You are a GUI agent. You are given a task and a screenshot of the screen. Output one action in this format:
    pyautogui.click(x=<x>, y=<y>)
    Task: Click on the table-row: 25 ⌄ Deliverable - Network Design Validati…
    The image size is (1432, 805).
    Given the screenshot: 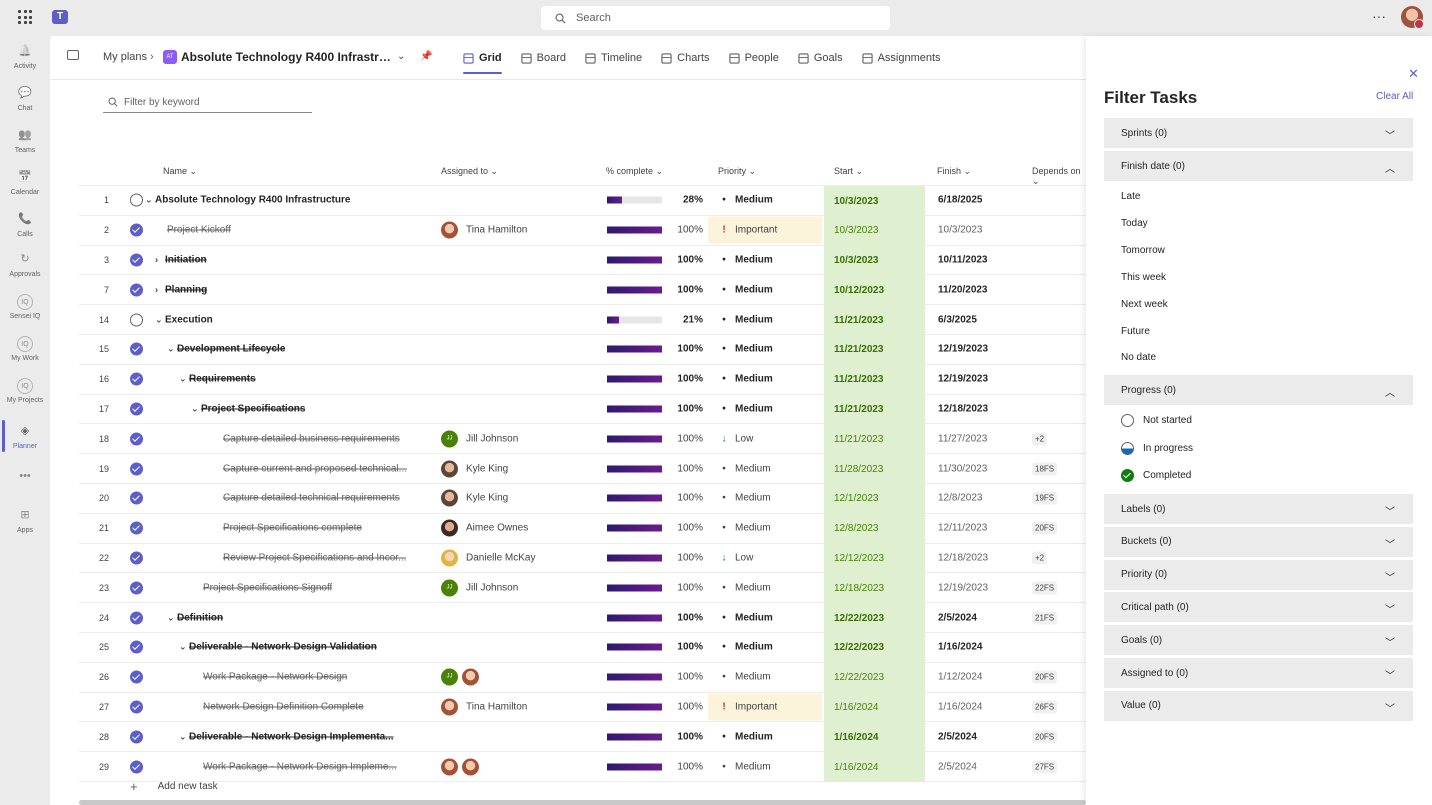 What is the action you would take?
    pyautogui.click(x=582, y=647)
    